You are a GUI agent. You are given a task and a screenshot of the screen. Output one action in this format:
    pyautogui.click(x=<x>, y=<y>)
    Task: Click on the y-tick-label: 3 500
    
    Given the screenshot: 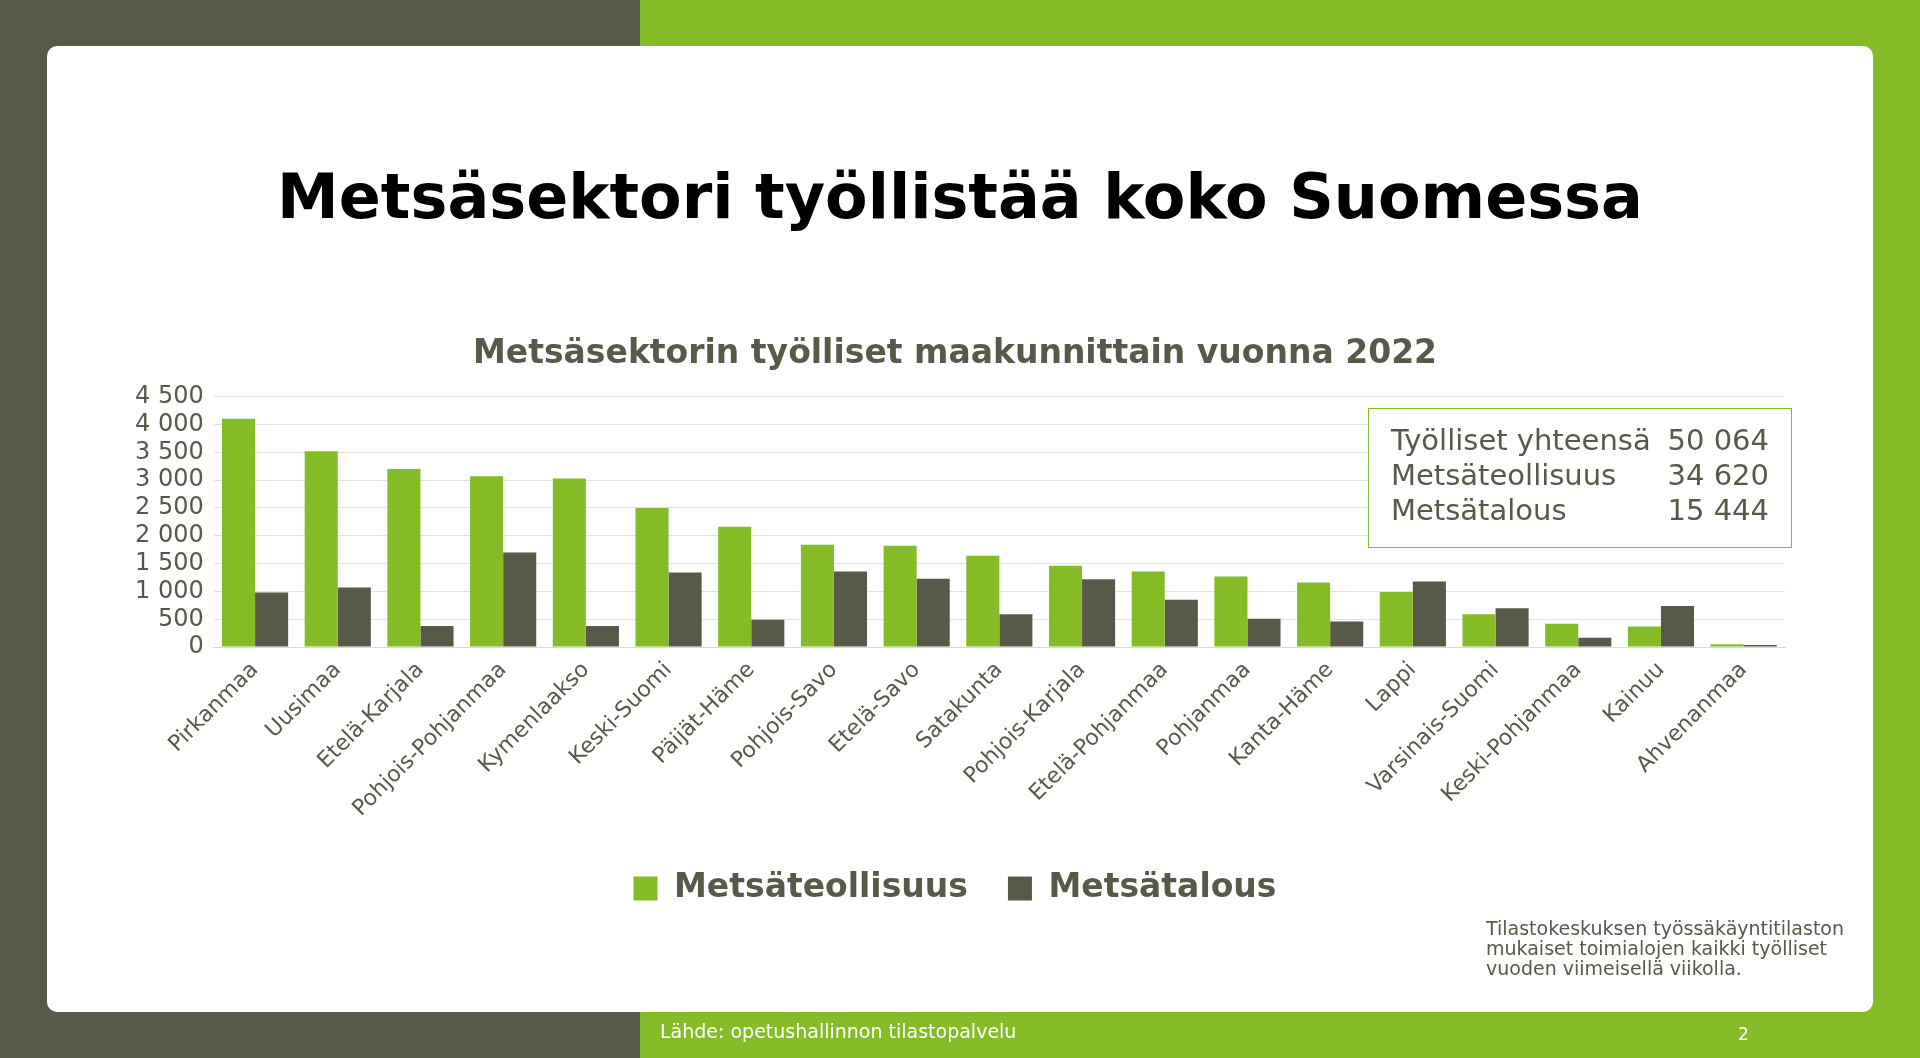 What is the action you would take?
    pyautogui.click(x=169, y=450)
    